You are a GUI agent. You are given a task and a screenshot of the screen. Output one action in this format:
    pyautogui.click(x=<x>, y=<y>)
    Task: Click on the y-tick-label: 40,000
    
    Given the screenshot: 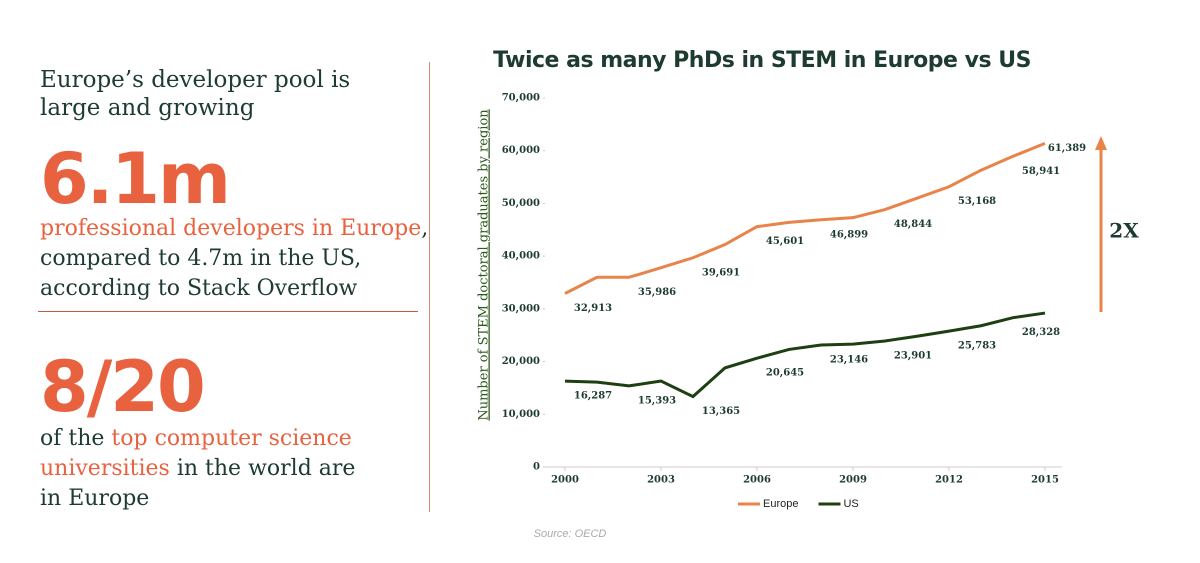 What is the action you would take?
    pyautogui.click(x=521, y=256)
    